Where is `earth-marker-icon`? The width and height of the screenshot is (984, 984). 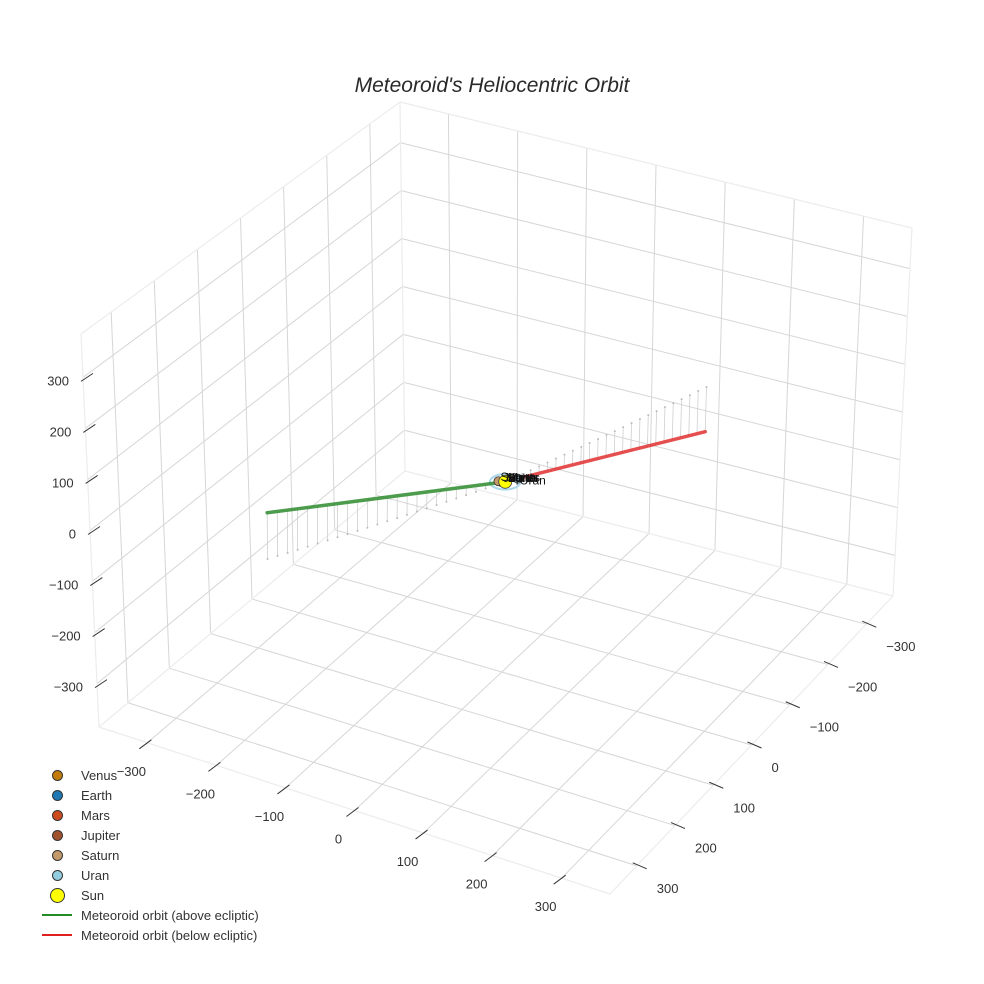 earth-marker-icon is located at coordinates (56, 795).